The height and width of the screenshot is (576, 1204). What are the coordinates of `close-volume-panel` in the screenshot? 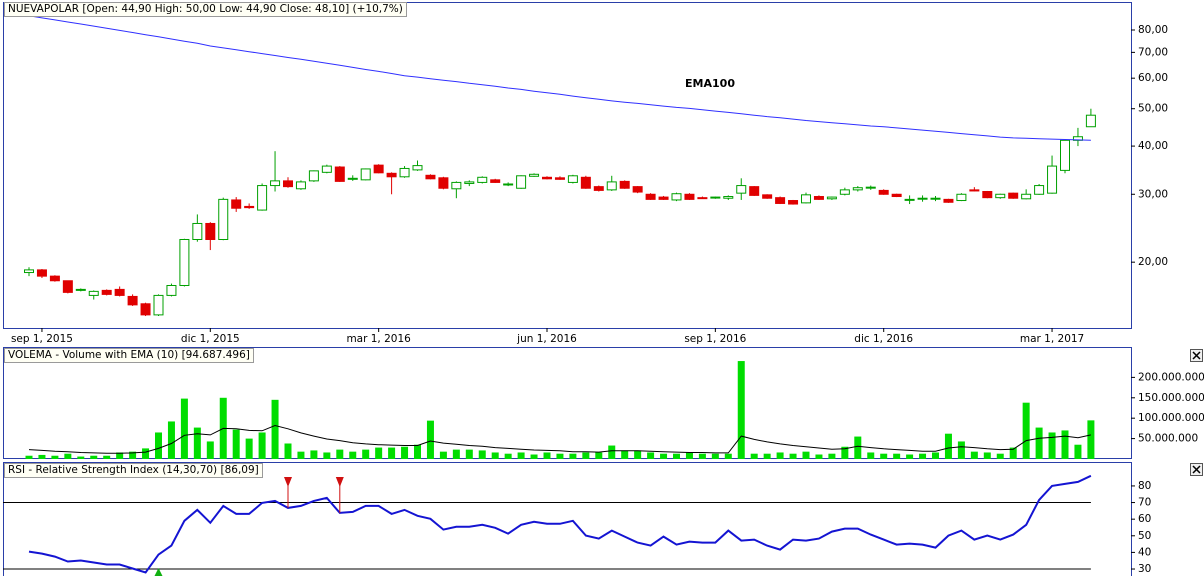 It's located at (1196, 355).